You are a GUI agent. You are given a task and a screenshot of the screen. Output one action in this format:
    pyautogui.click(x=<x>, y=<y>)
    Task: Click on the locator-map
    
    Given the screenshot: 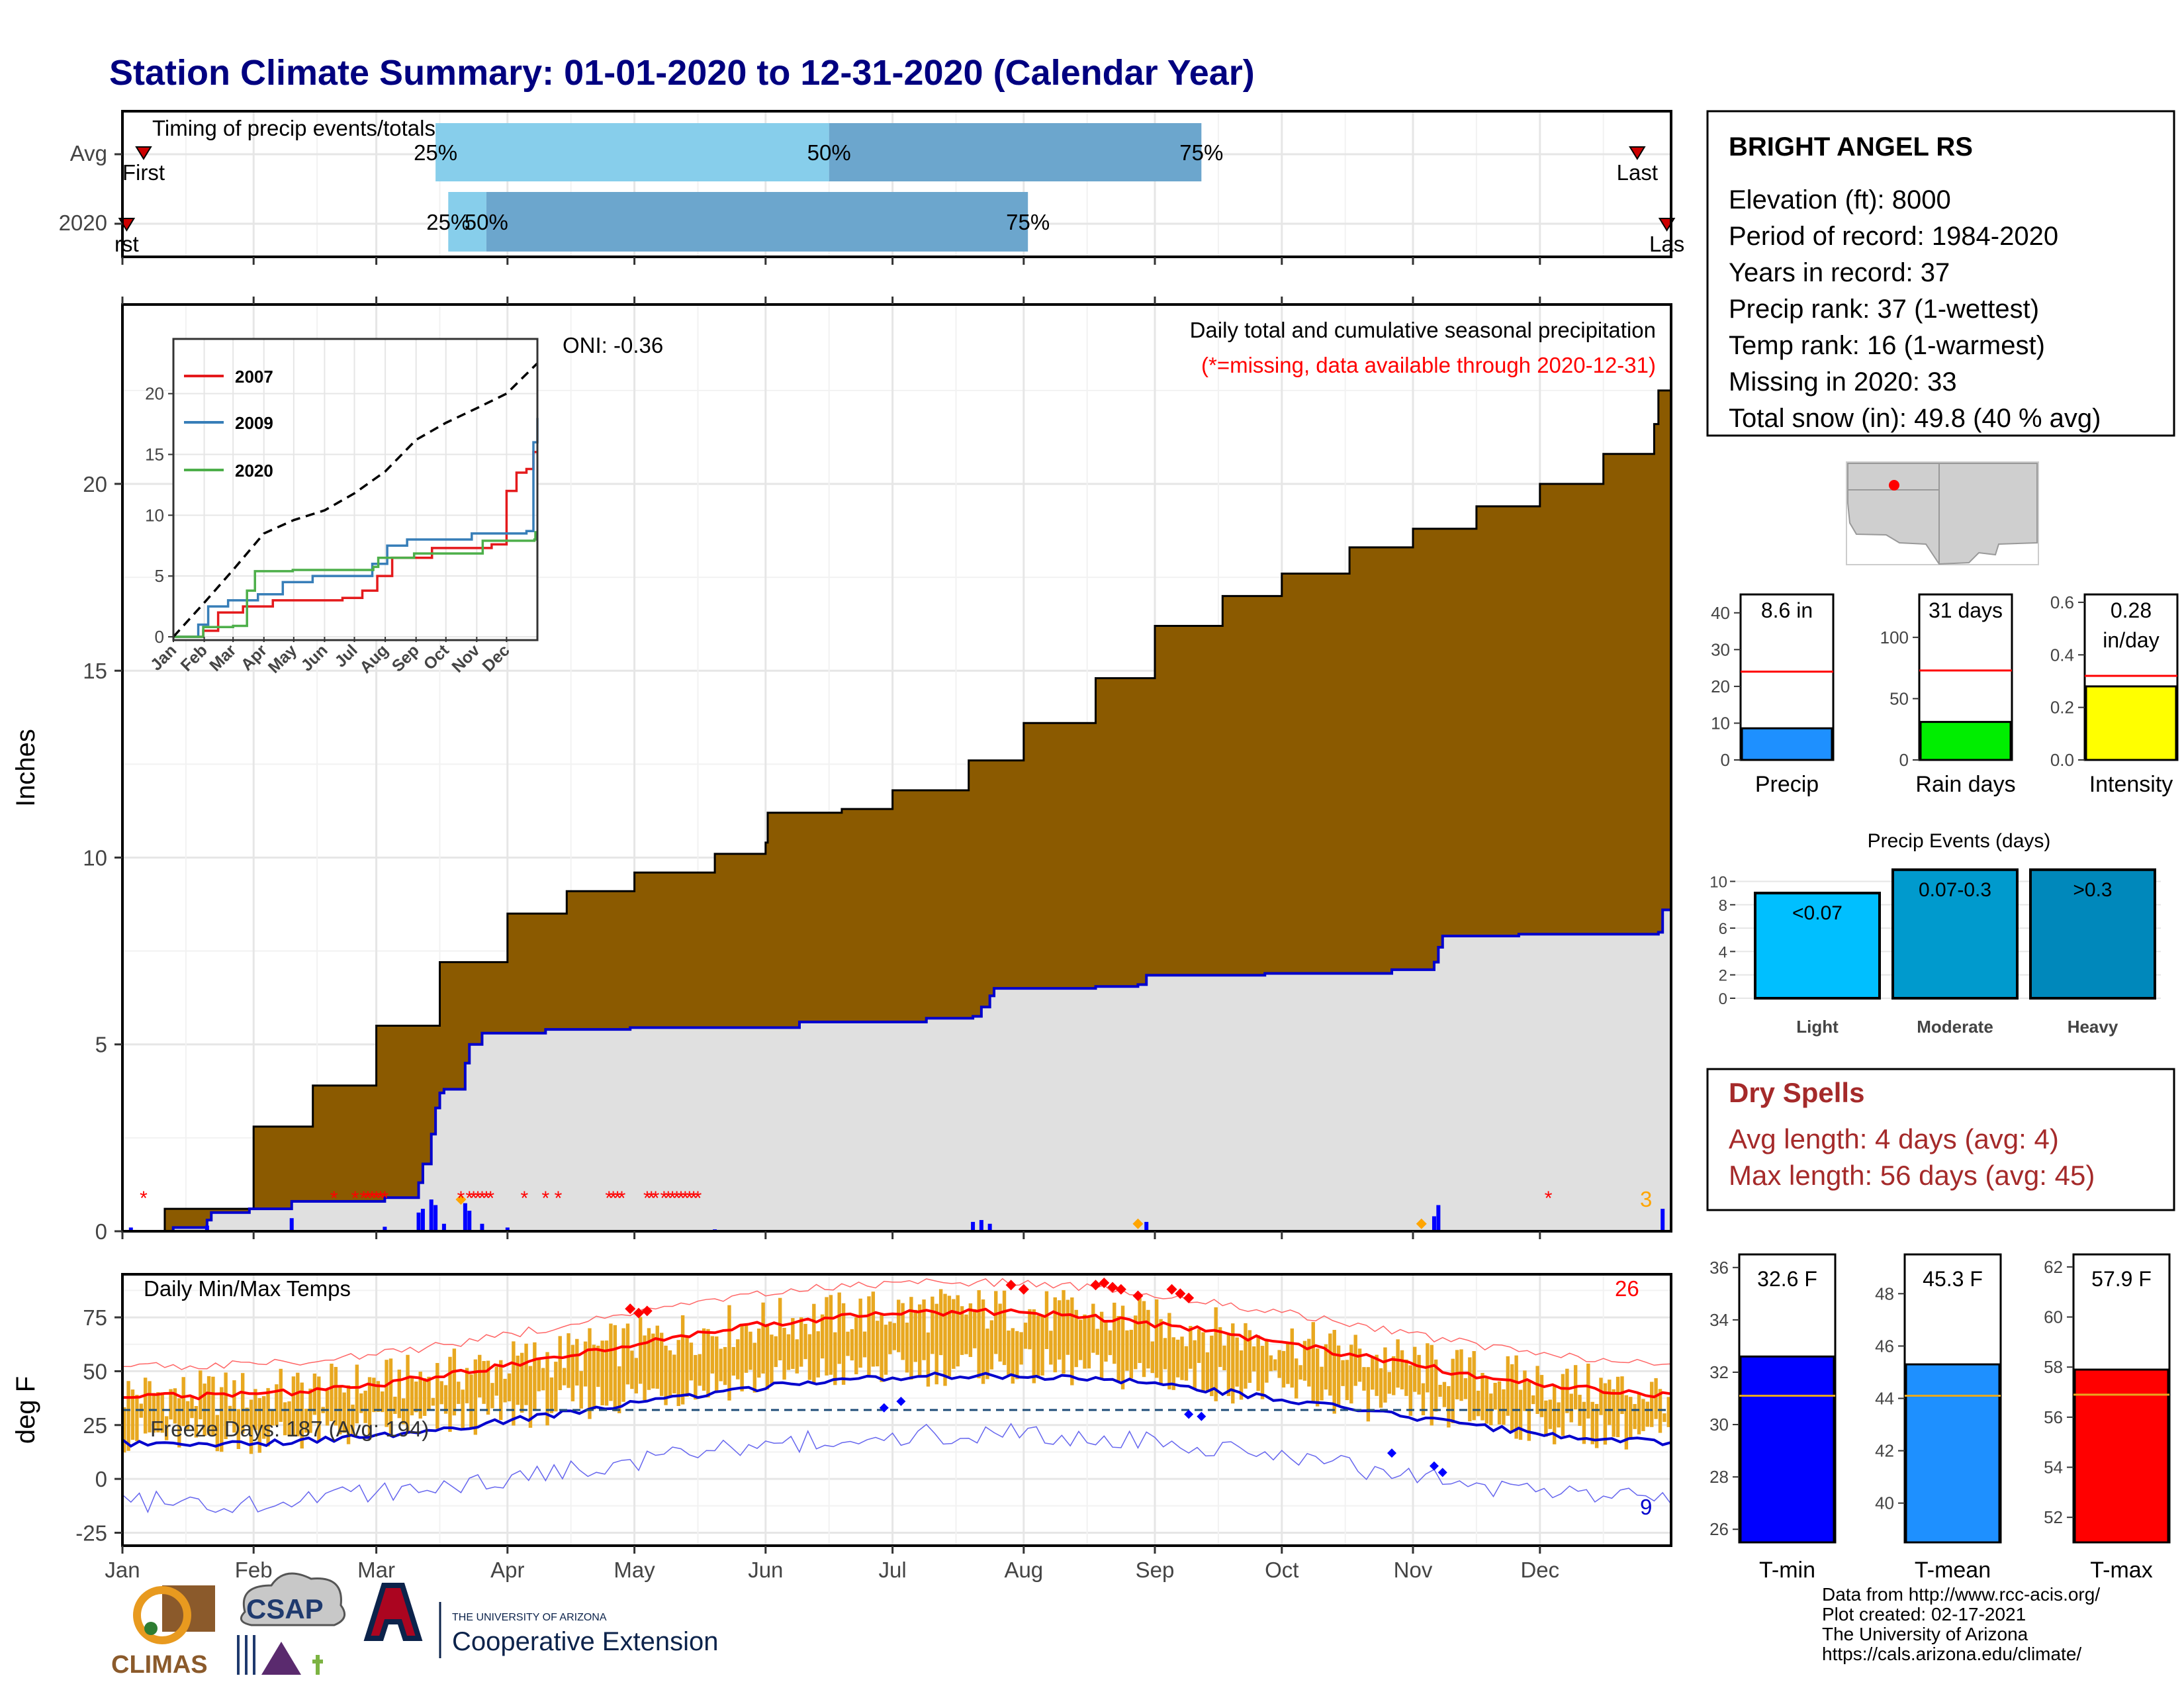 What is the action you would take?
    pyautogui.click(x=1942, y=513)
    